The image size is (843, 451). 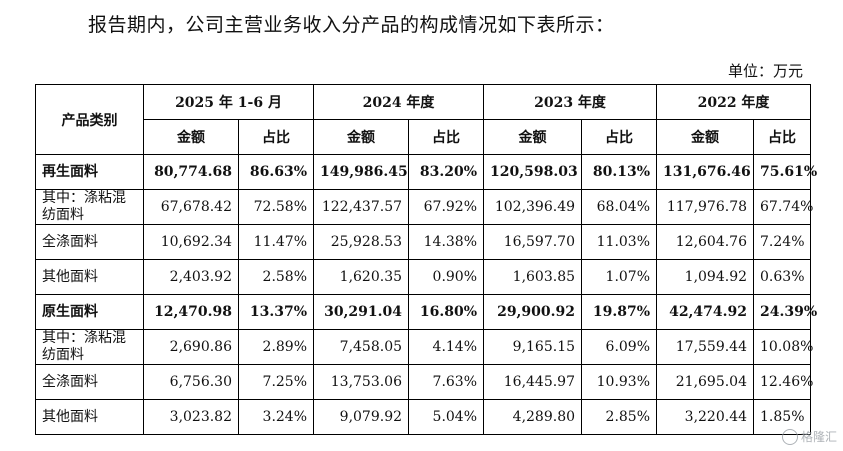 What do you see at coordinates (191, 277) in the screenshot?
I see `amount-cell: 2,403.92` at bounding box center [191, 277].